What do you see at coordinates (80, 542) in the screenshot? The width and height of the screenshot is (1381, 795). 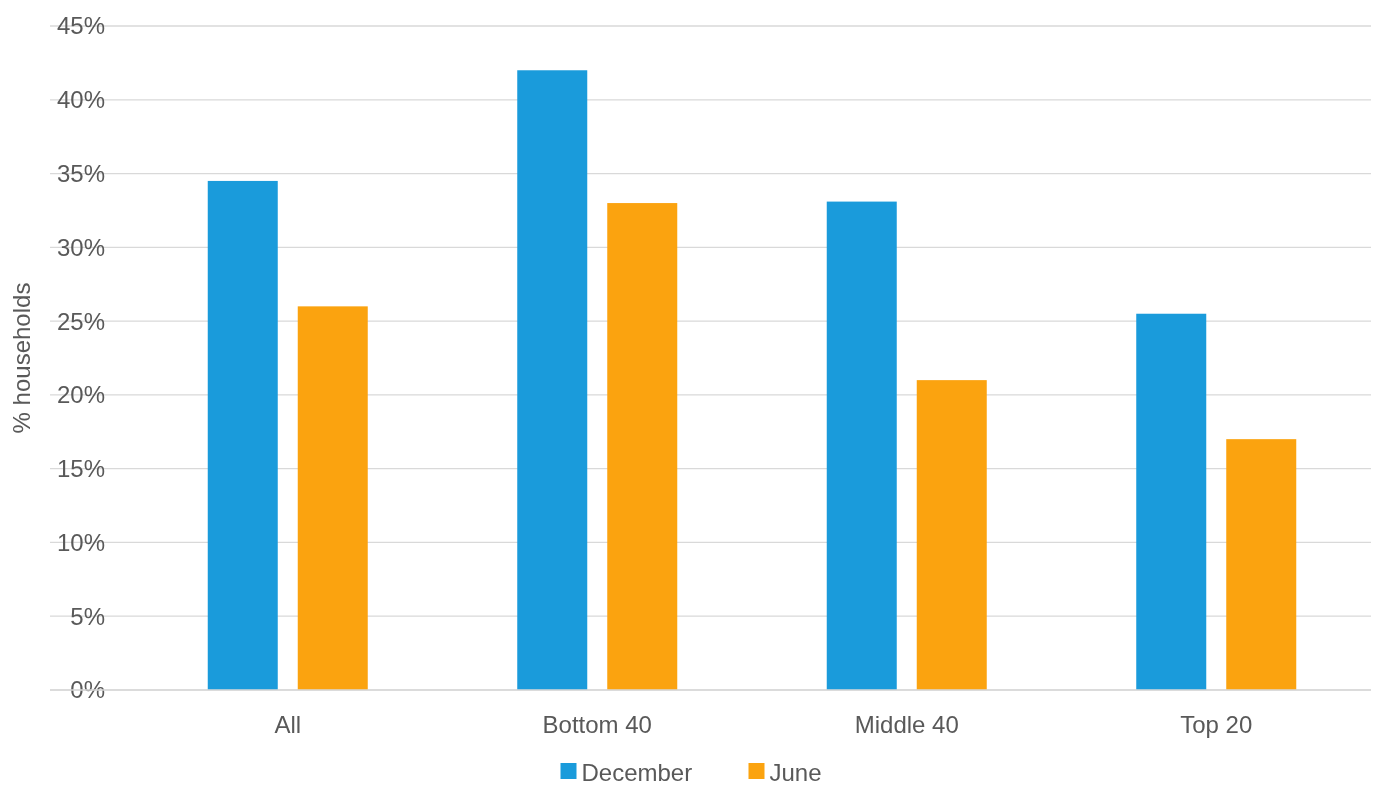 I see `y-tick-label: 10%` at bounding box center [80, 542].